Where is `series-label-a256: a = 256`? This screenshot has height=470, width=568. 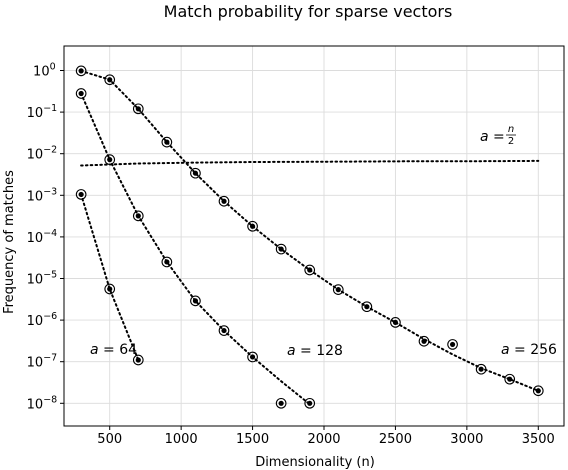
series-label-a256: a = 256 is located at coordinates (529, 350).